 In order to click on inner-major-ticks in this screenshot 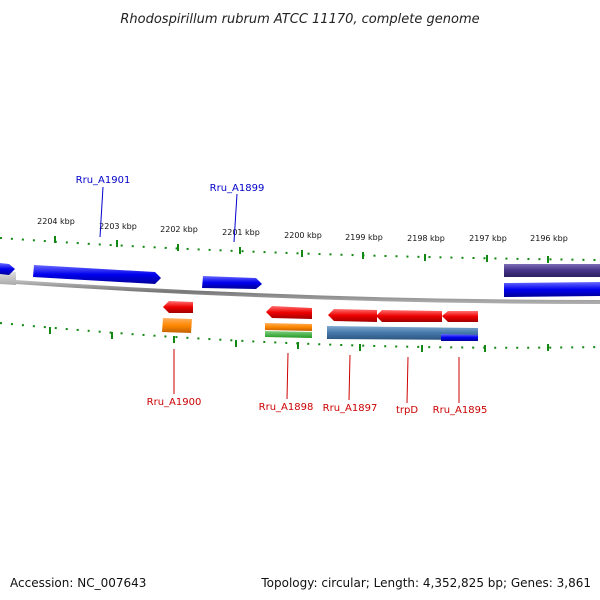, I will do `click(299, 339)`.